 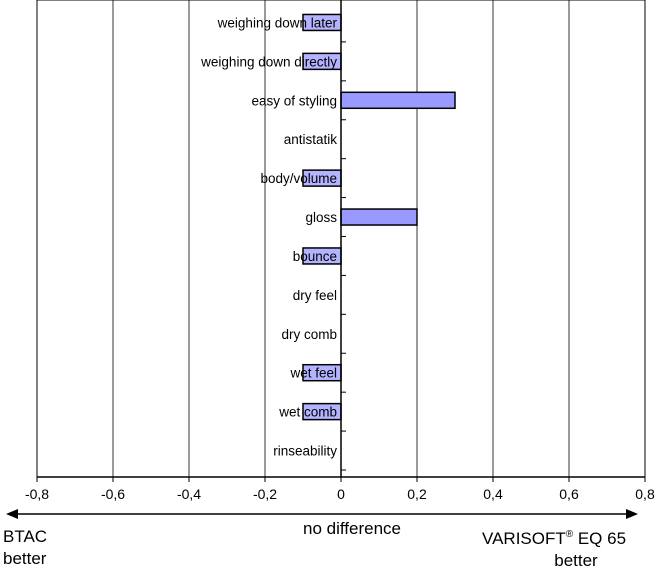 What do you see at coordinates (12, 514) in the screenshot?
I see `arrow-left-head` at bounding box center [12, 514].